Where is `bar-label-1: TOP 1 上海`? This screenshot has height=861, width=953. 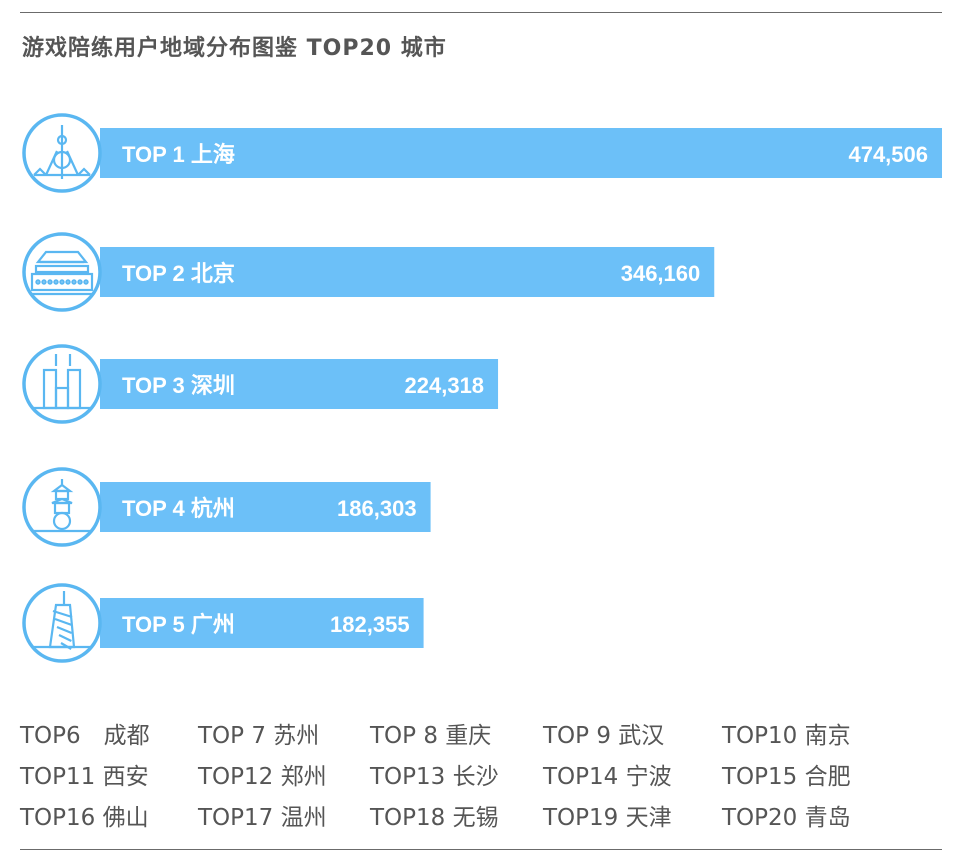
bar-label-1: TOP 1 上海 is located at coordinates (178, 154).